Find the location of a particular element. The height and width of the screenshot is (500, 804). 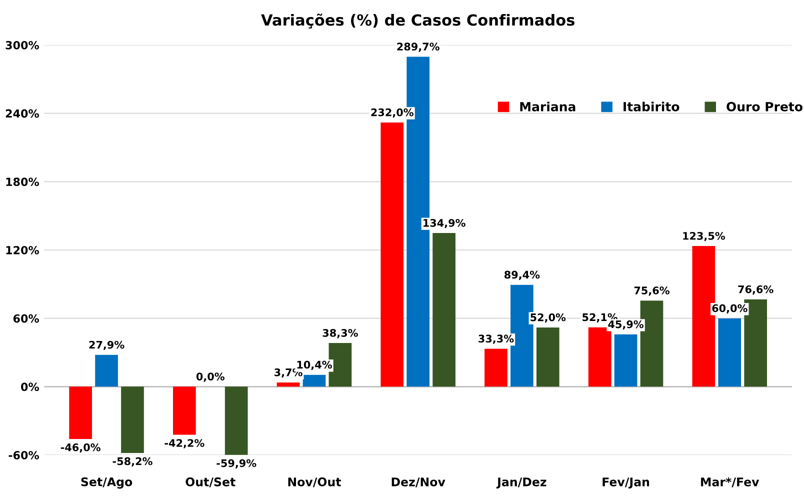

data-label: 10,4% is located at coordinates (314, 365).